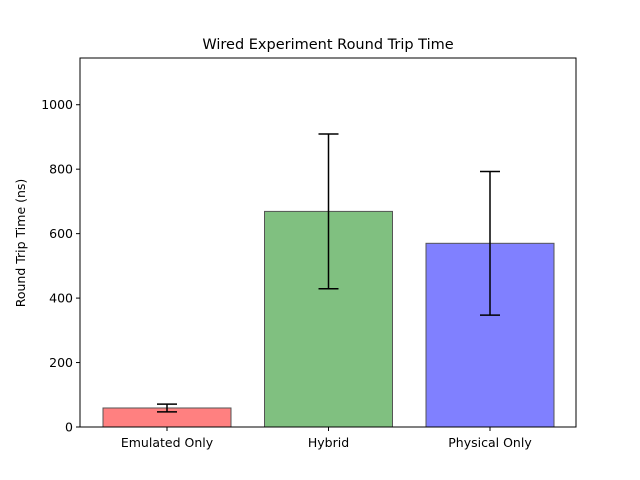 The width and height of the screenshot is (640, 480). Describe the element at coordinates (20, 243) in the screenshot. I see `y-axis-label: Round Trip Time (ns)` at that location.